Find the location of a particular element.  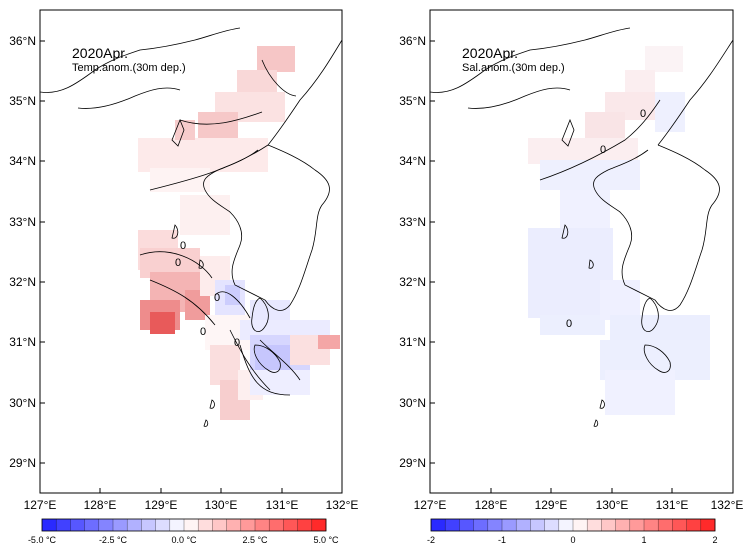

colorbar-label: 0 is located at coordinates (572, 540).